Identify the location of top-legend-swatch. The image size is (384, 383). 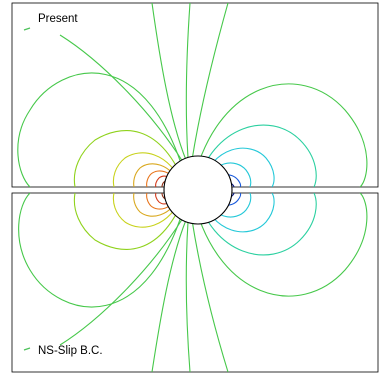
(27, 29).